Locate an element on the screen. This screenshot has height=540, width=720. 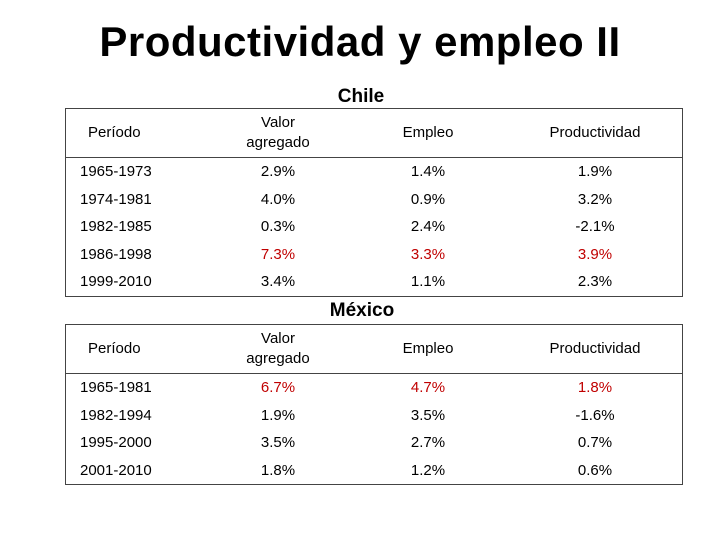
cell-valor-agregado: 4.0% is located at coordinates (278, 199).